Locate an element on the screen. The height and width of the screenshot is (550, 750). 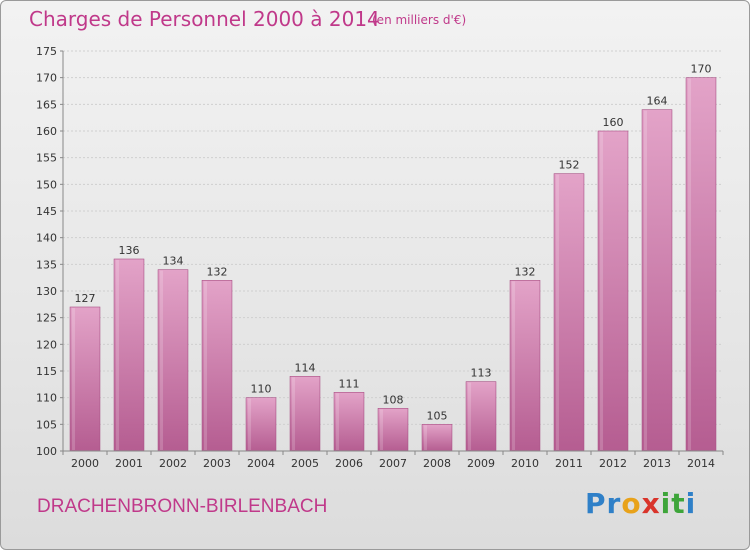
data-label-2009: 113 is located at coordinates (481, 373).